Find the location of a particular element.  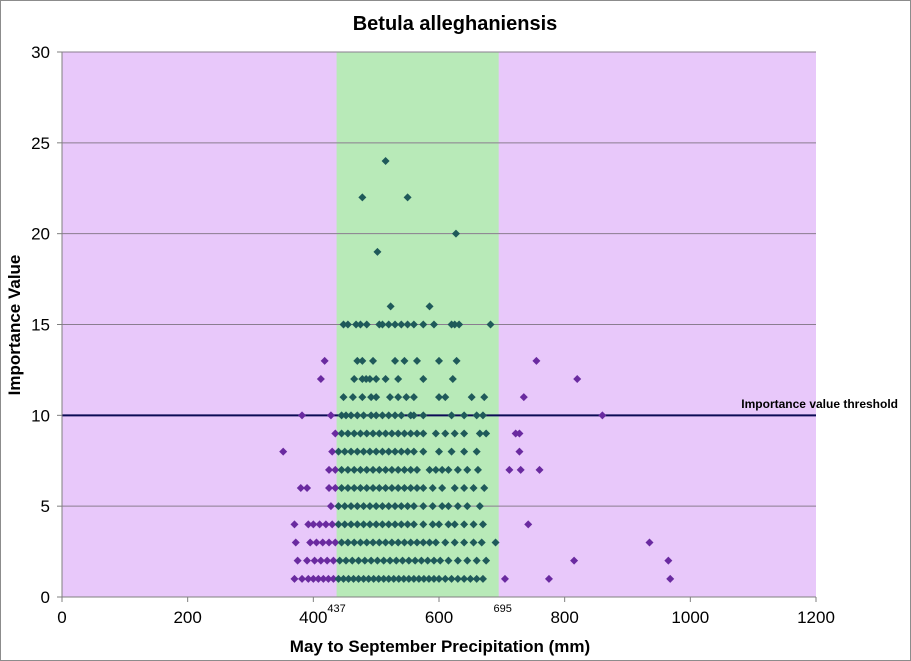

y-tick-label: 5 is located at coordinates (45, 506).